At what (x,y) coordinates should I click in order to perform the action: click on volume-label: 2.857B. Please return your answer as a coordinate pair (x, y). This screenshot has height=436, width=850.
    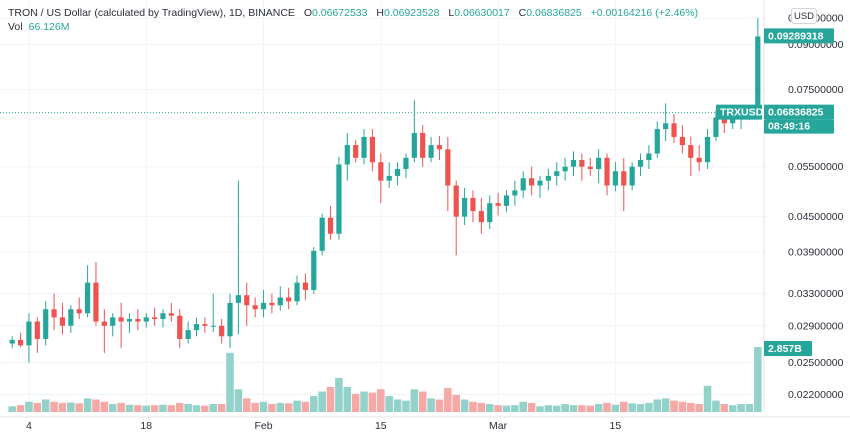
    Looking at the image, I should click on (788, 348).